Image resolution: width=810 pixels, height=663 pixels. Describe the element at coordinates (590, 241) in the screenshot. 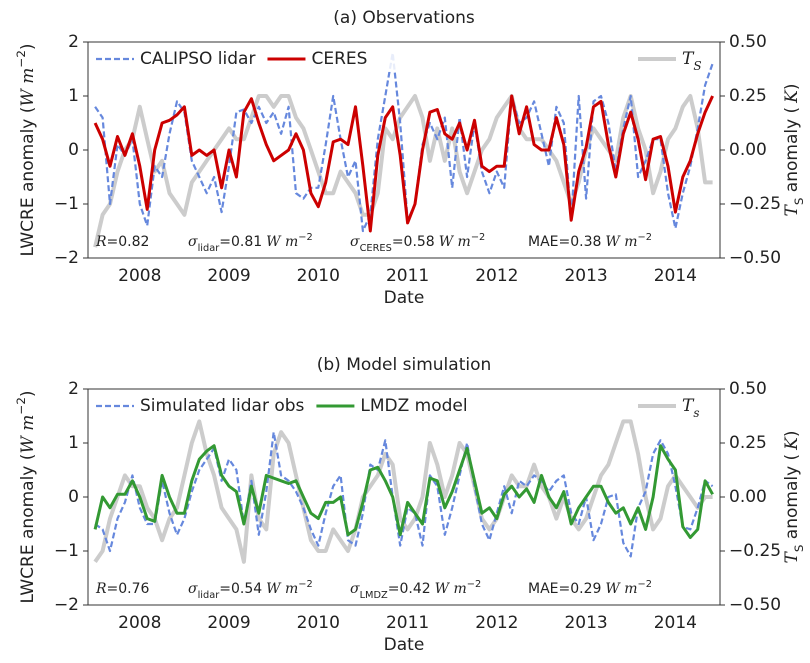

I see `annotation: MAE=0.38 W m−2` at that location.